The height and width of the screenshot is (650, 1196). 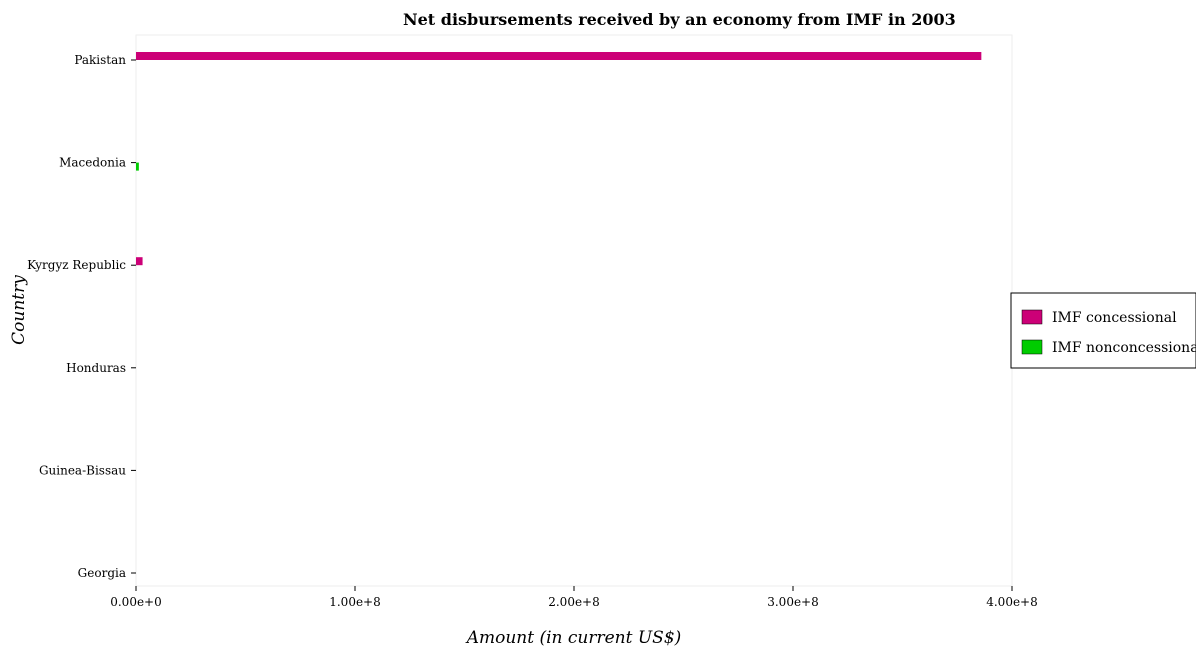 I want to click on y-tick-label: Macedonia, so click(x=92, y=163).